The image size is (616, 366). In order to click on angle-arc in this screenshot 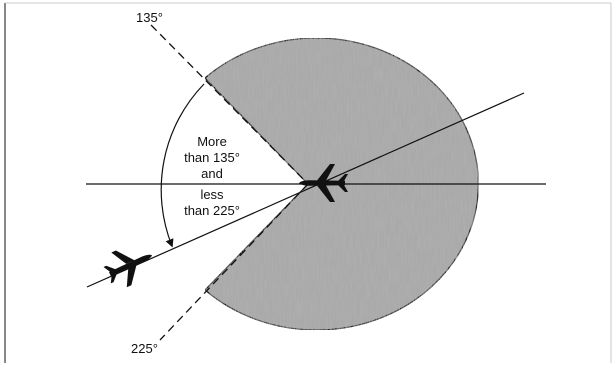, I will do `click(182, 165)`.